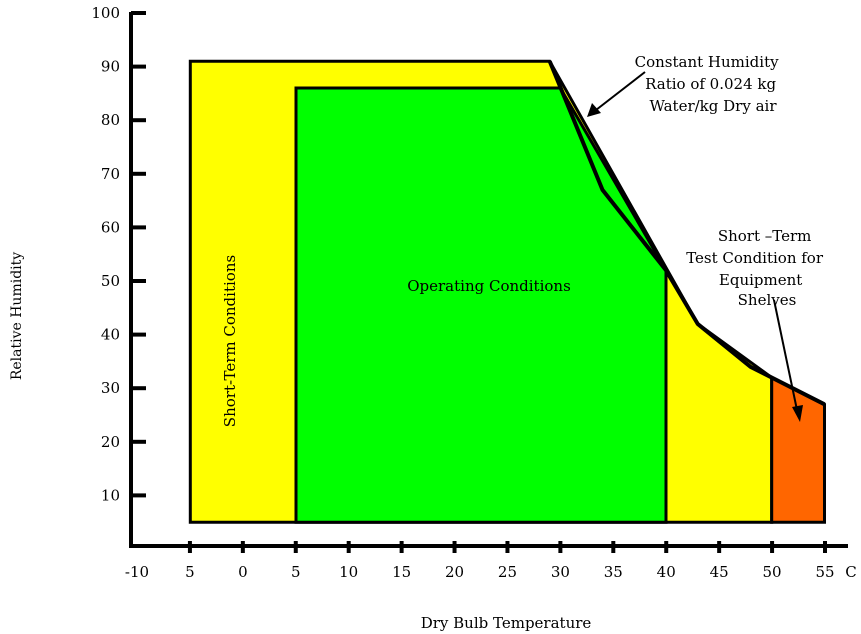  Describe the element at coordinates (348, 572) in the screenshot. I see `x-tick-label: 10` at that location.